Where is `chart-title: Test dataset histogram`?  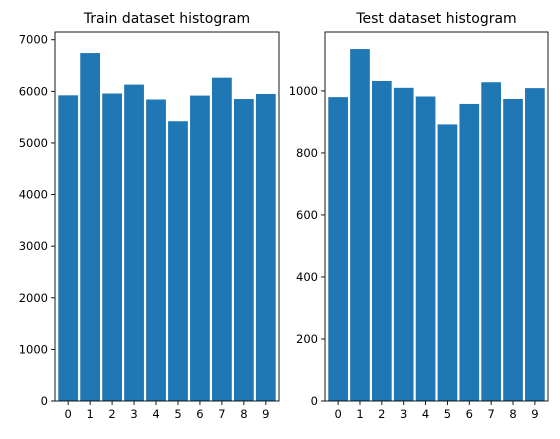
chart-title: Test dataset histogram is located at coordinates (435, 19).